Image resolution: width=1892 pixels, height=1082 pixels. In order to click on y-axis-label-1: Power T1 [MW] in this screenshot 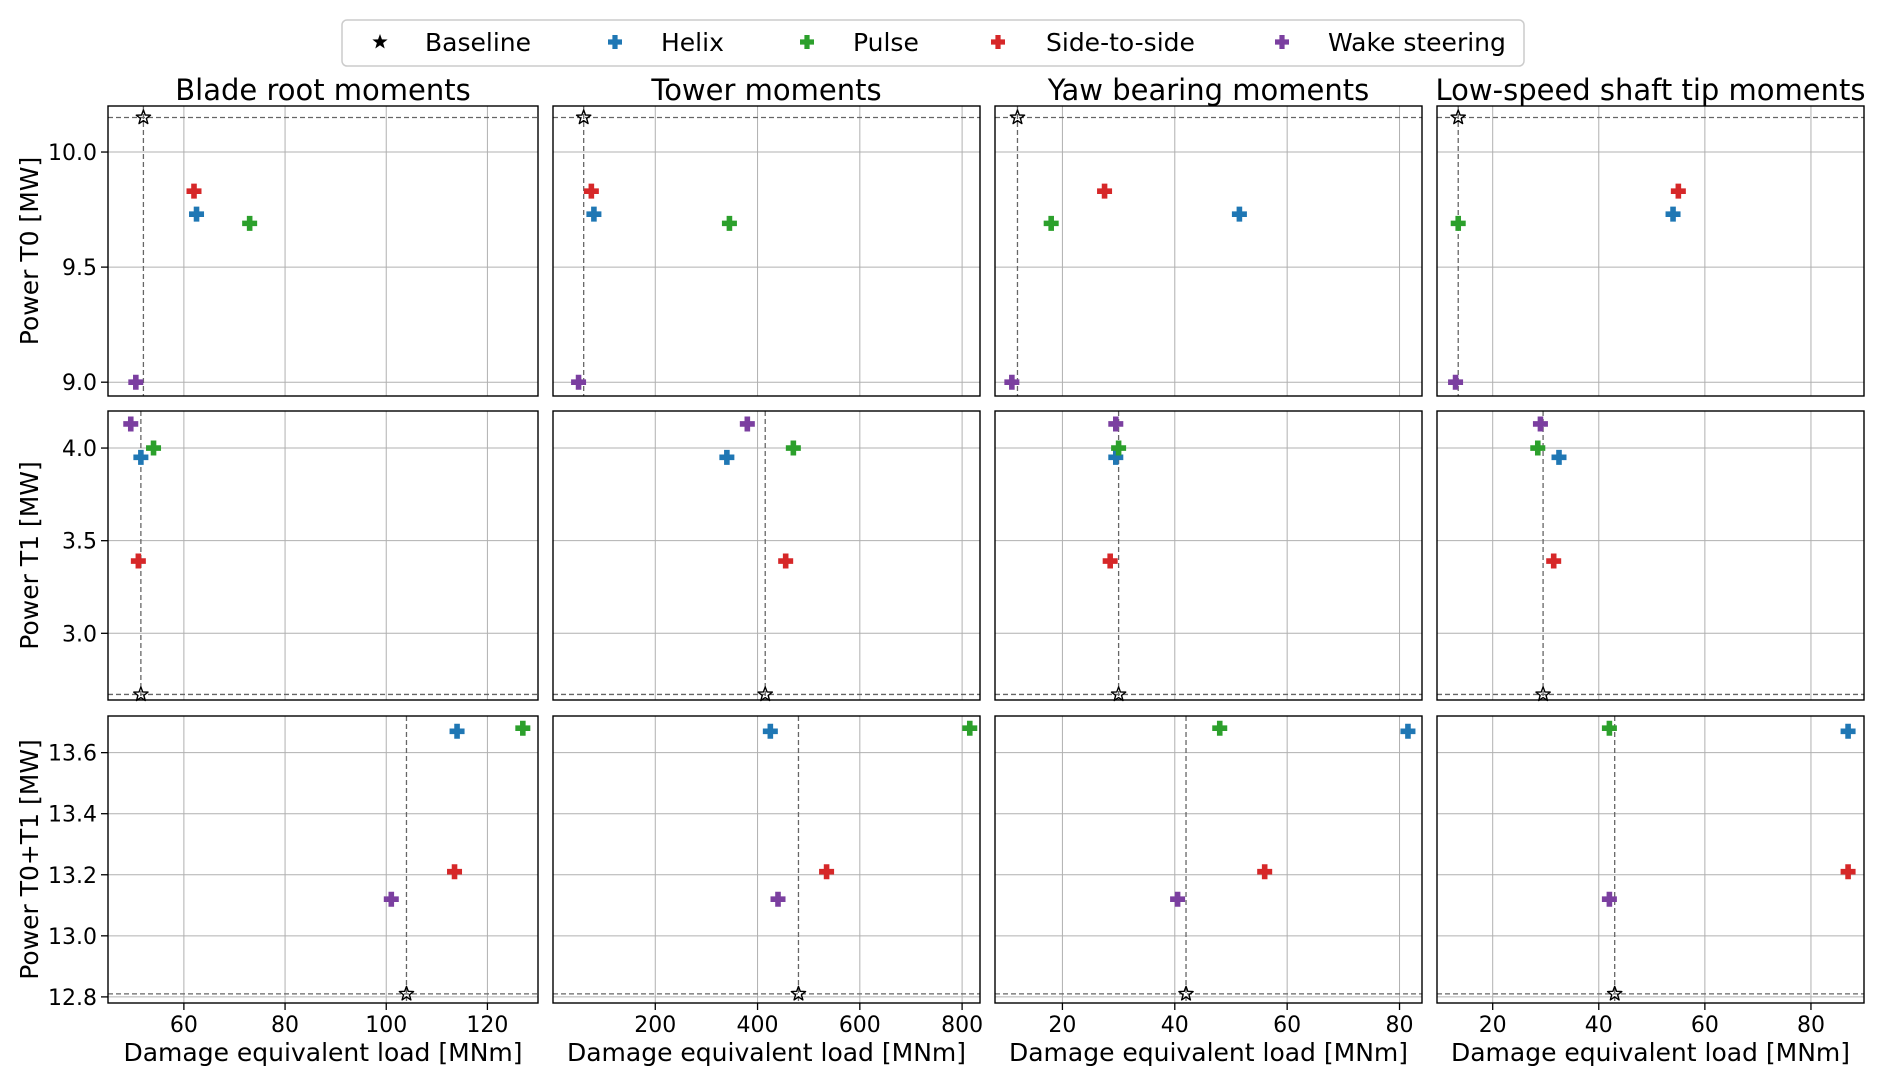, I will do `click(29, 555)`.